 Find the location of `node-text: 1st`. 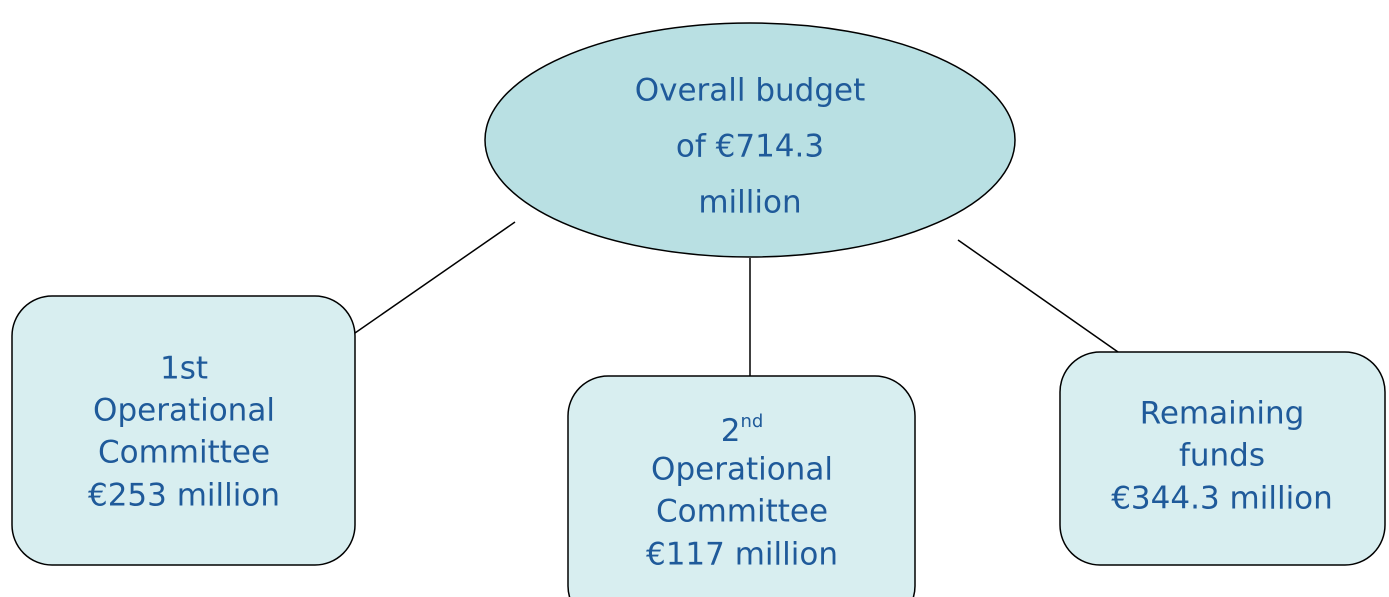

node-text: 1st is located at coordinates (184, 369).